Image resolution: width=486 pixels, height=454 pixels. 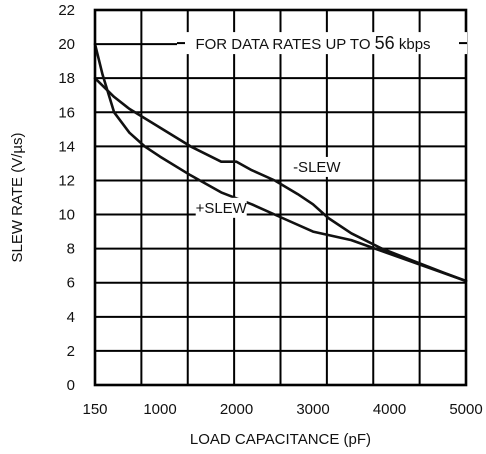 What do you see at coordinates (312, 409) in the screenshot?
I see `x-tick-label: 3000` at bounding box center [312, 409].